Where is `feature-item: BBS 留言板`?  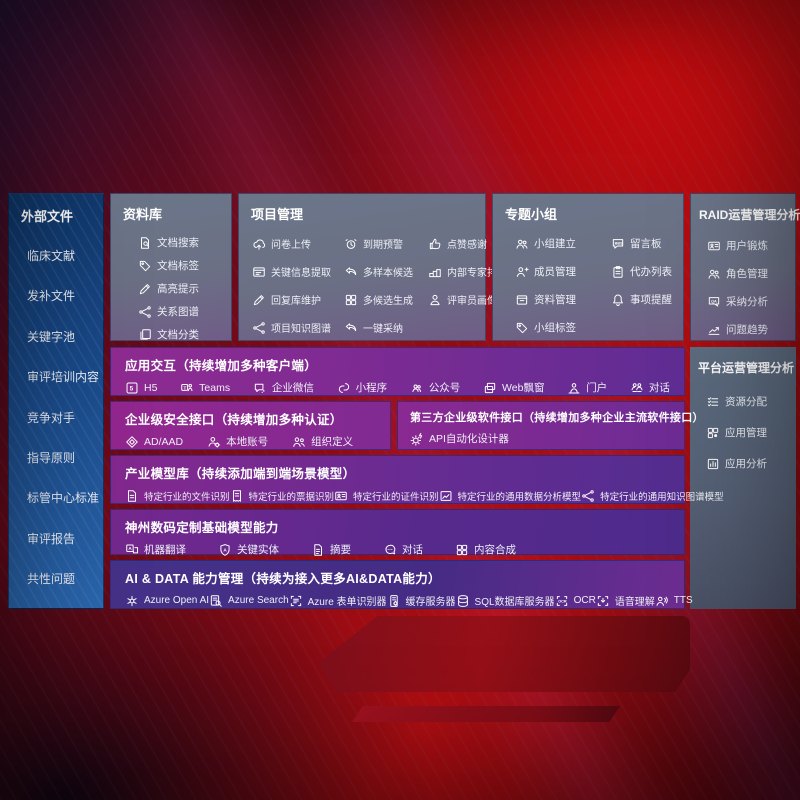 feature-item: BBS 留言板 is located at coordinates (647, 243).